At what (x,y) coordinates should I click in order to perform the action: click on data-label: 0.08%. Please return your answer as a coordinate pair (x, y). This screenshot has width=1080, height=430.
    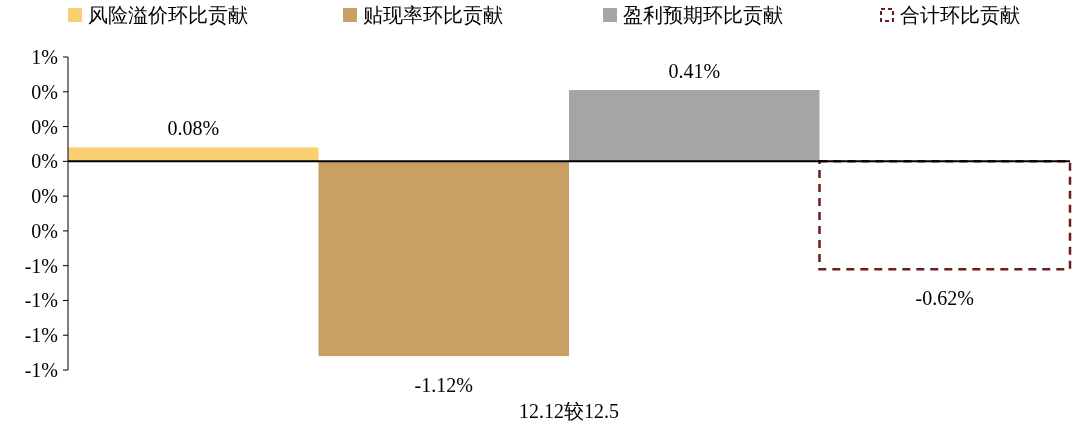
    Looking at the image, I should click on (193, 128).